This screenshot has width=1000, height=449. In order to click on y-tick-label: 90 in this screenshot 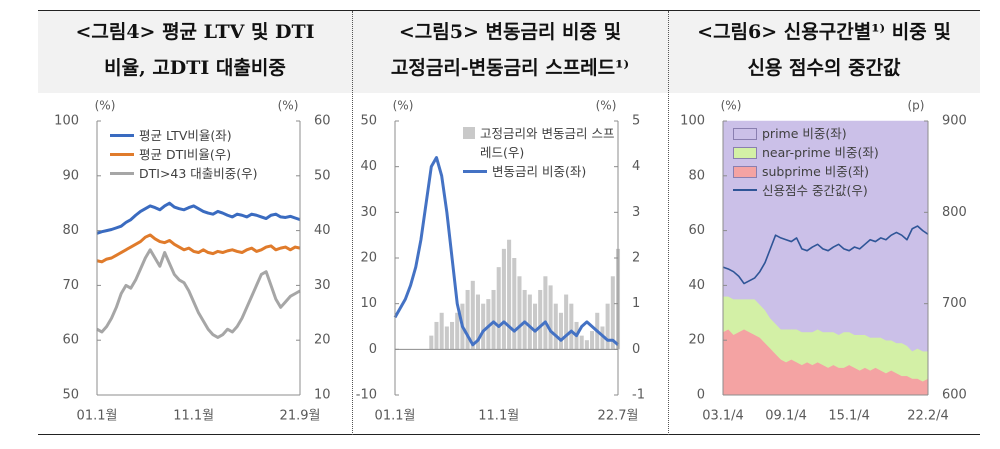, I will do `click(70, 175)`.